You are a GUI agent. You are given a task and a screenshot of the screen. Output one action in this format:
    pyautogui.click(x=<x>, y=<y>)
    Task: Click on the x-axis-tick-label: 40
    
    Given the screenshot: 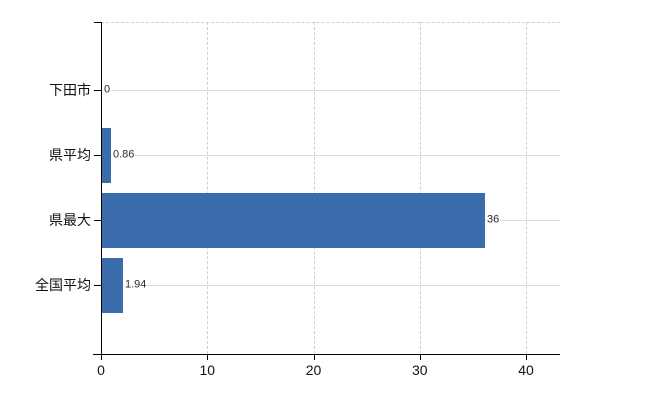 What is the action you would take?
    pyautogui.click(x=526, y=370)
    